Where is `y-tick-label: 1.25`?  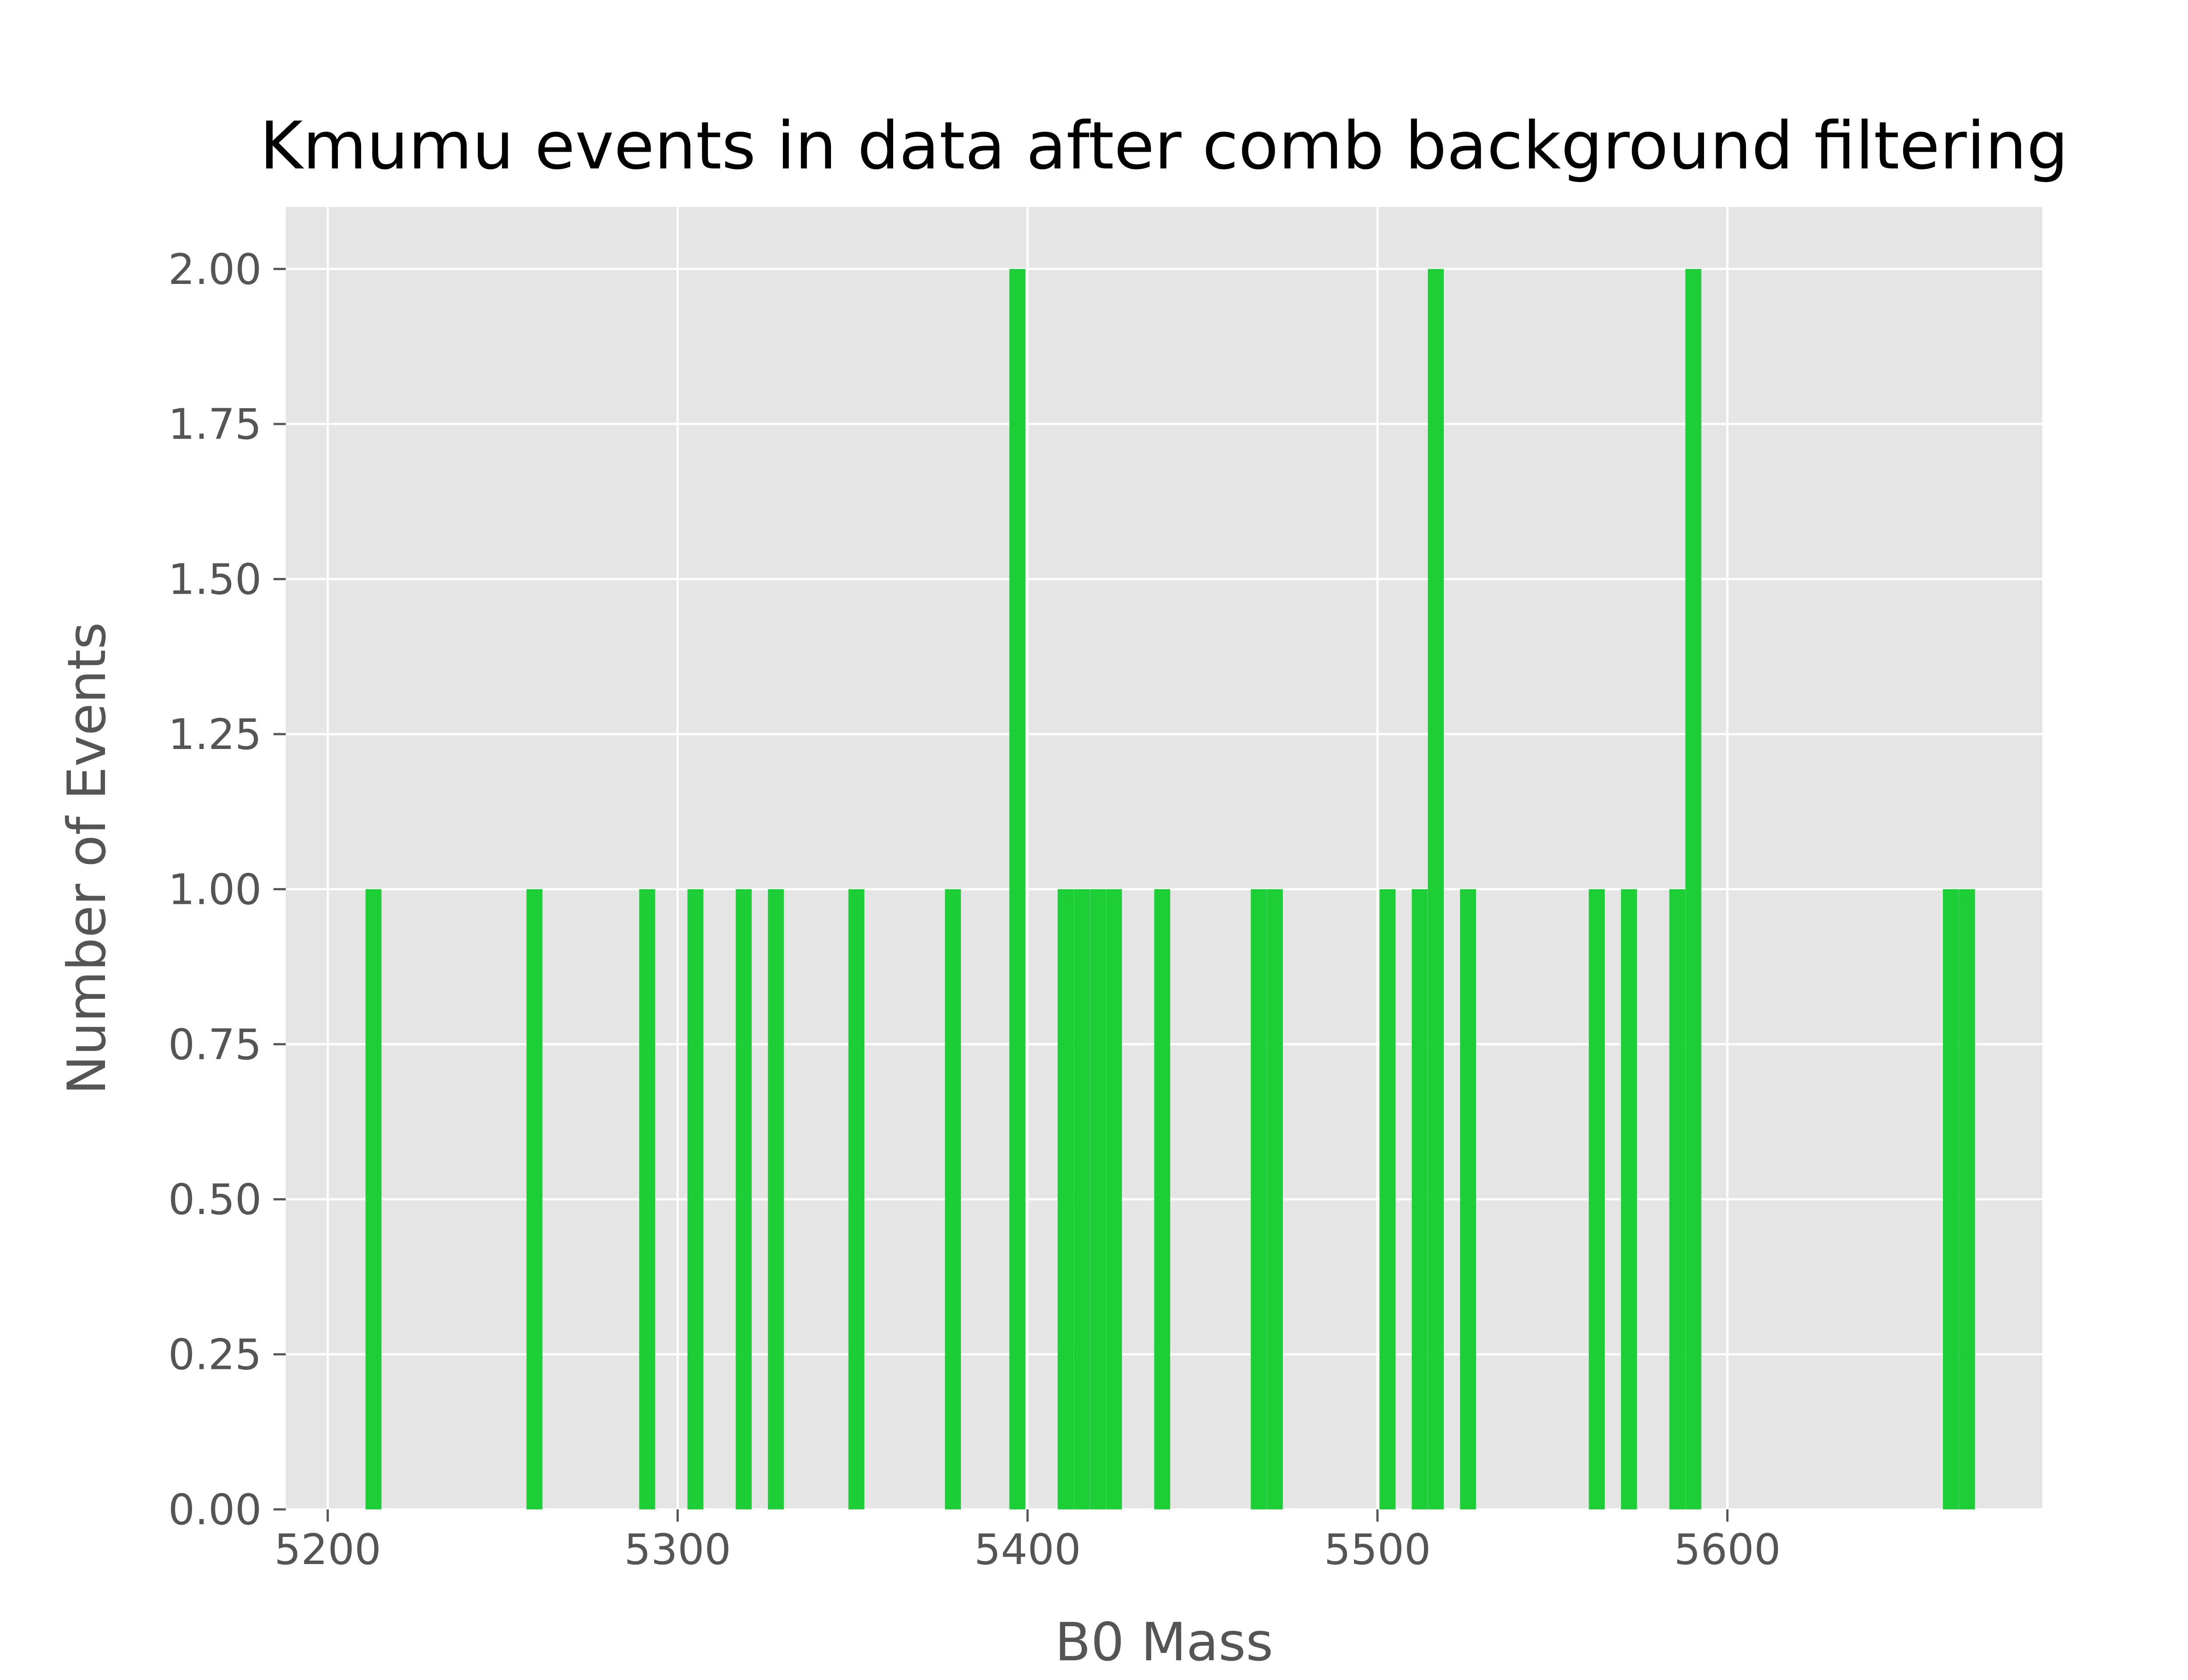 y-tick-label: 1.25 is located at coordinates (215, 734).